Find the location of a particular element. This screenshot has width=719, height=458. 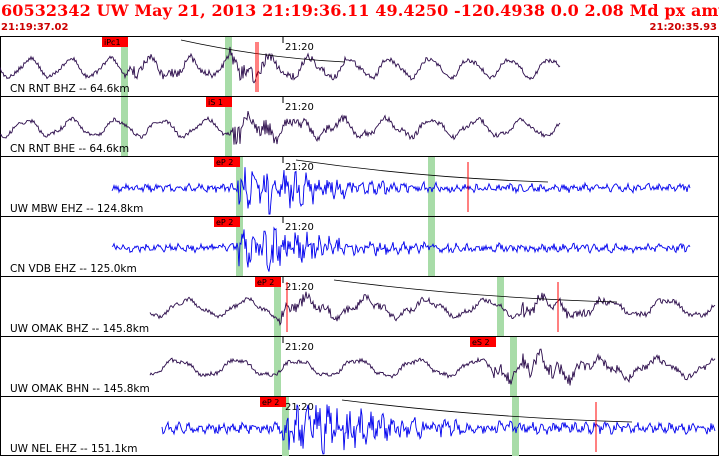

start-time-label: 21:19:37.02 is located at coordinates (35, 27).